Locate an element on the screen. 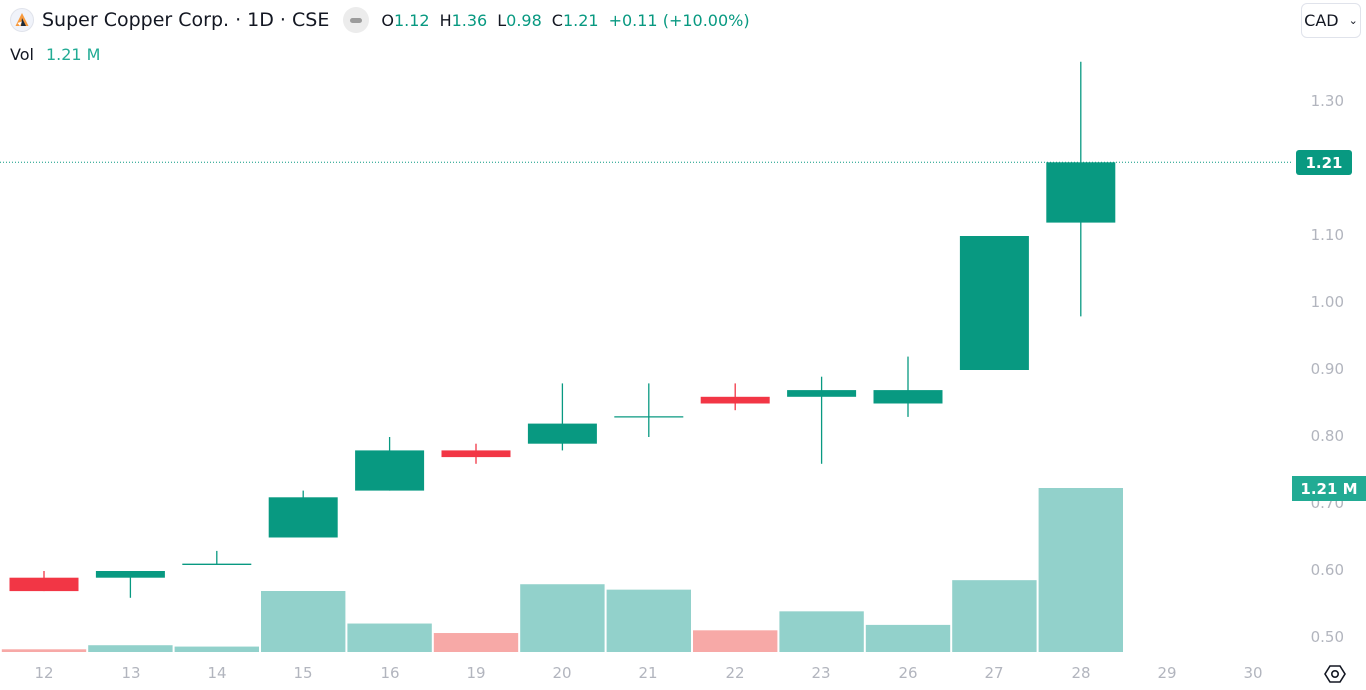 The height and width of the screenshot is (690, 1366). price-tick: 1.00 is located at coordinates (1327, 302).